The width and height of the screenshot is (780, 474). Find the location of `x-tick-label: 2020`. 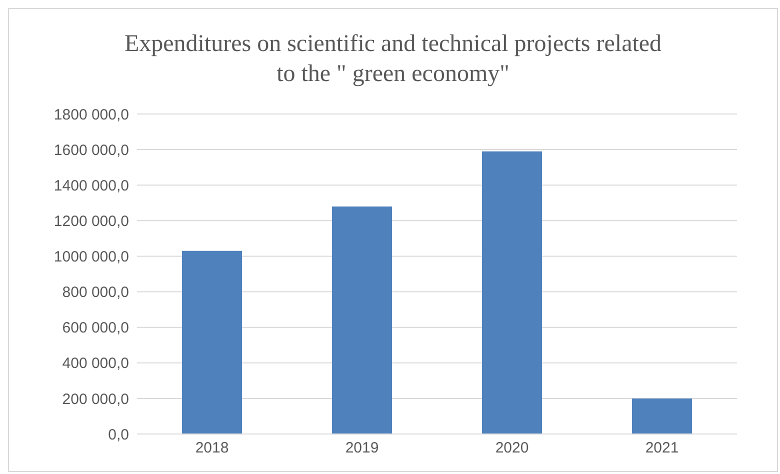

x-tick-label: 2020 is located at coordinates (512, 448).